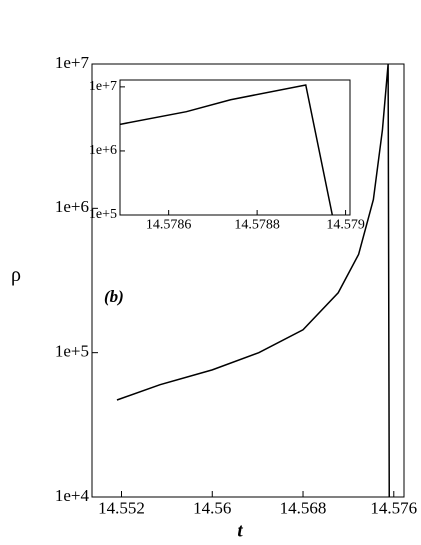 The height and width of the screenshot is (545, 421). Describe the element at coordinates (303, 508) in the screenshot. I see `x-tick-label: 14.568` at that location.